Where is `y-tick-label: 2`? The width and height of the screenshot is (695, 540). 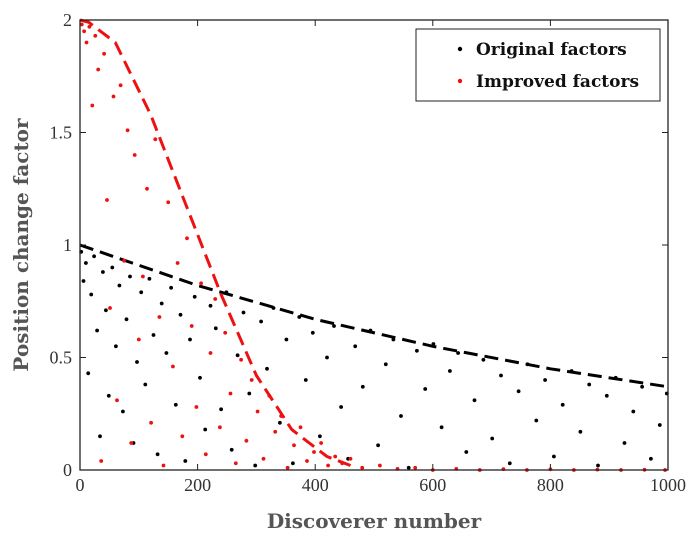
y-tick-label: 2 is located at coordinates (67, 20).